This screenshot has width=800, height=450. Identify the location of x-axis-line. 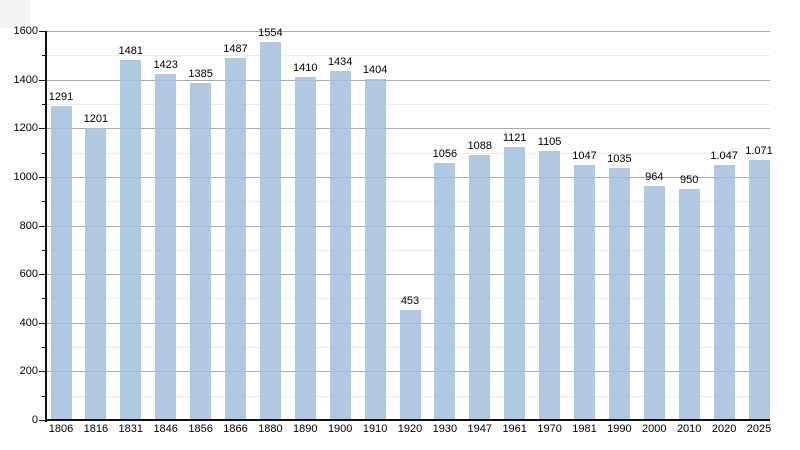
(407, 420).